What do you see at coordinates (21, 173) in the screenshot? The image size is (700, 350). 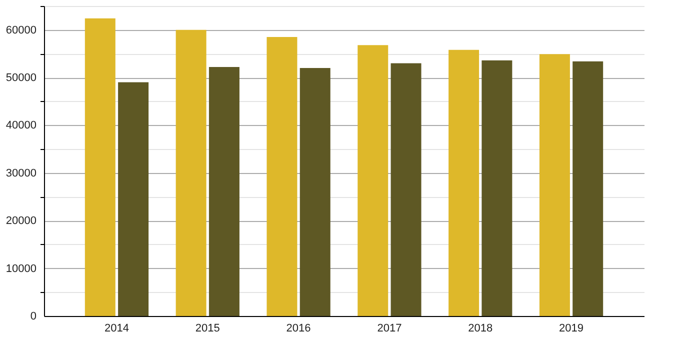 I see `y-tick-label: 30000` at bounding box center [21, 173].